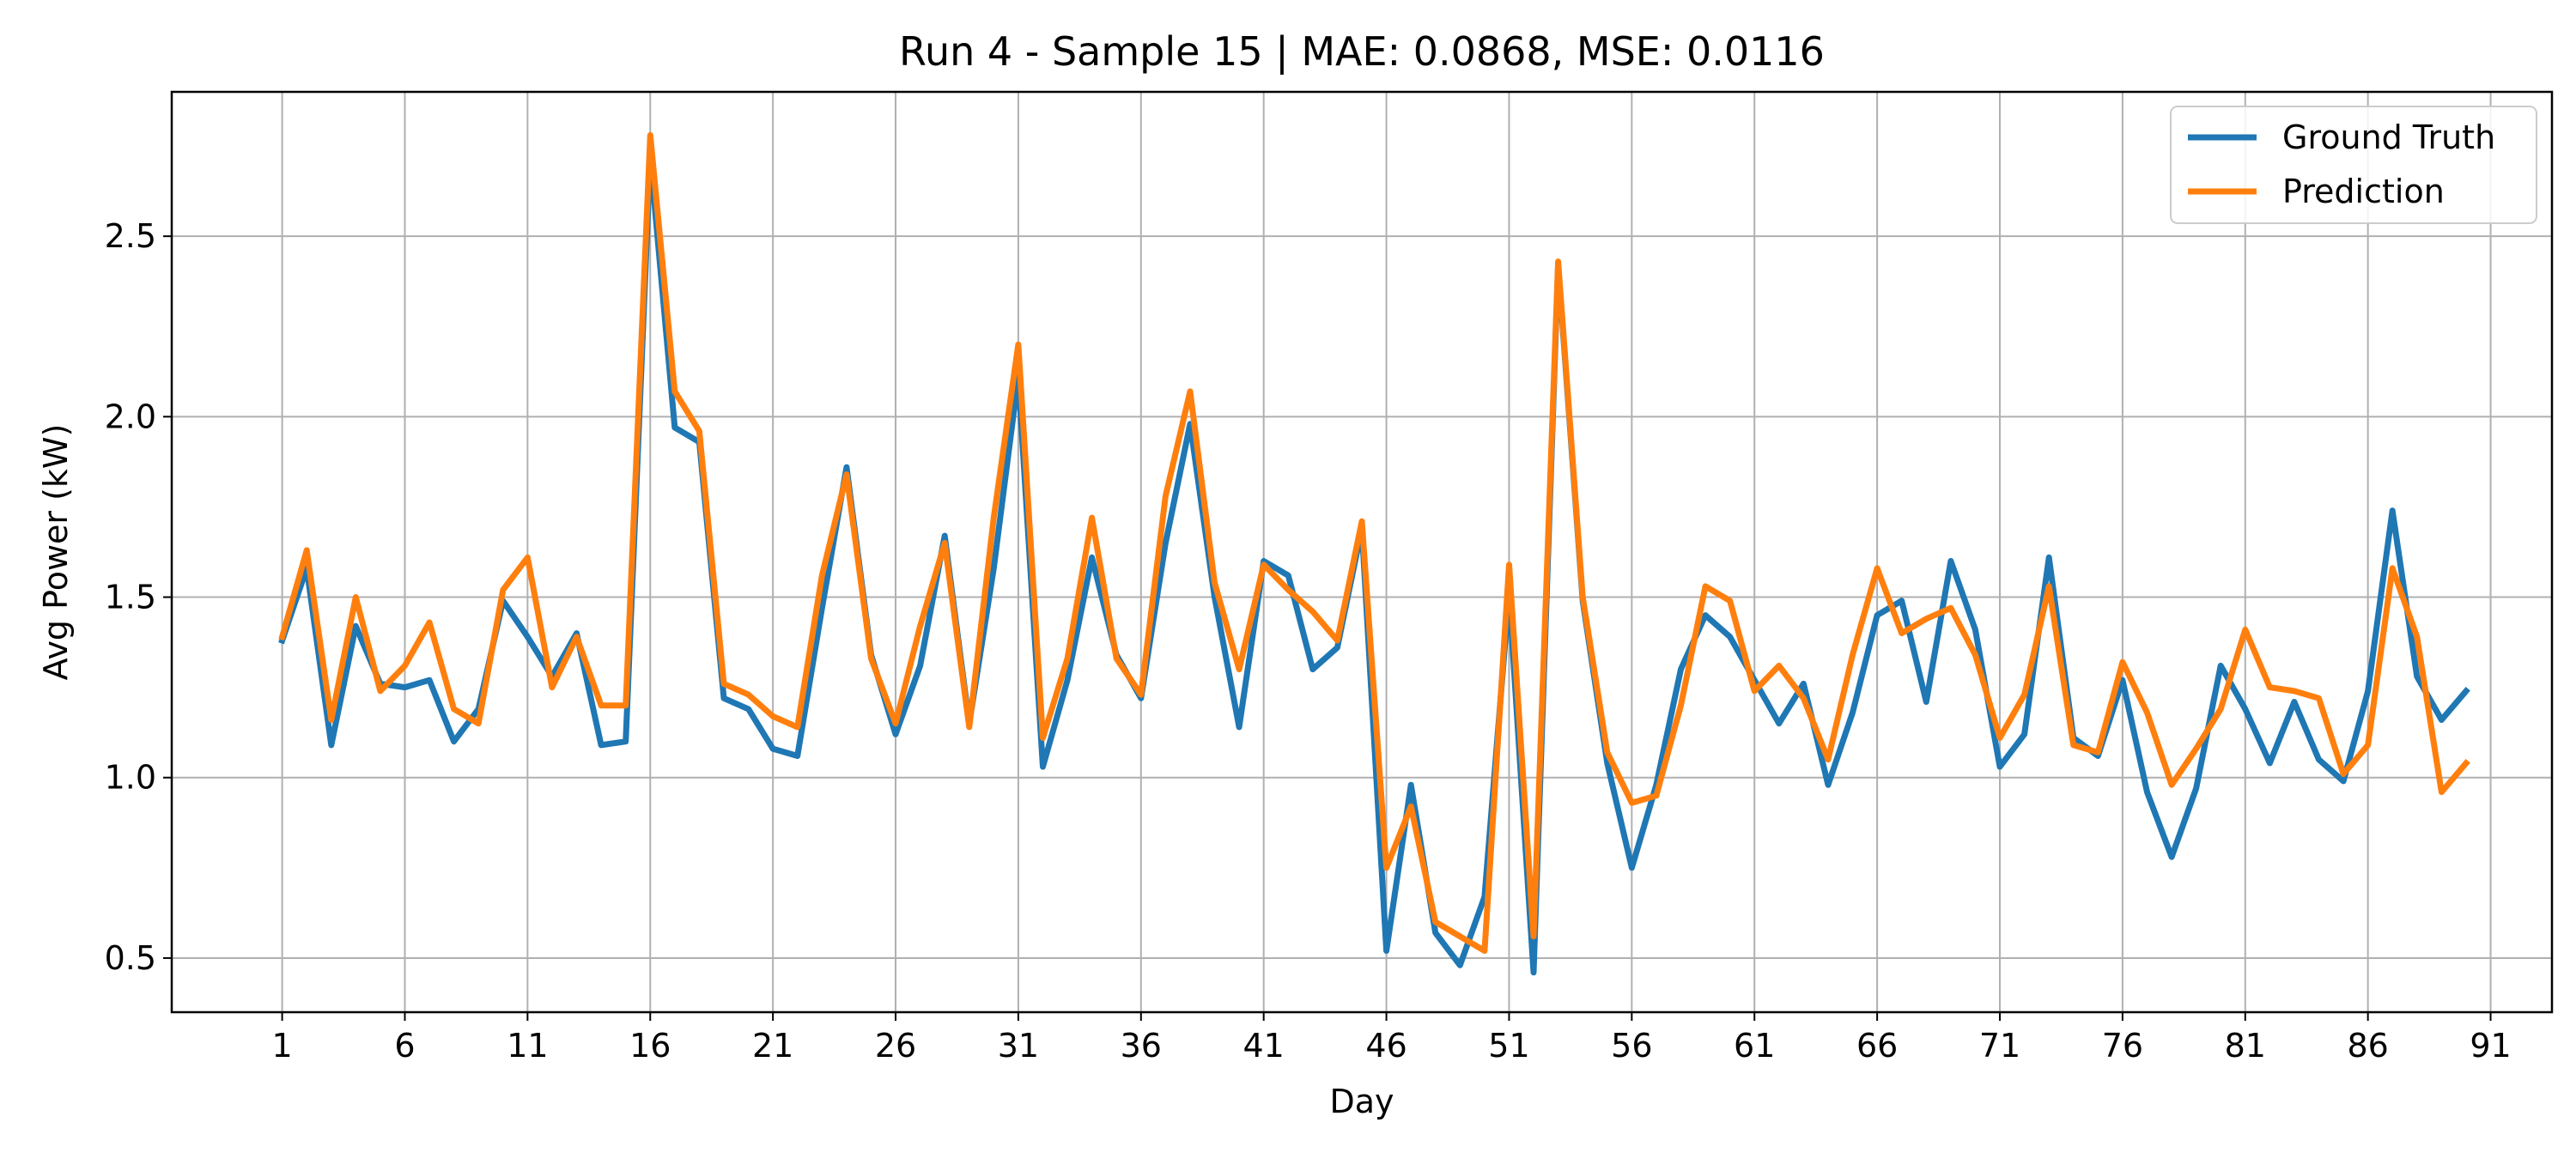 This screenshot has height=1159, width=2576. Describe the element at coordinates (130, 597) in the screenshot. I see `y-tick-label: 1.5` at that location.